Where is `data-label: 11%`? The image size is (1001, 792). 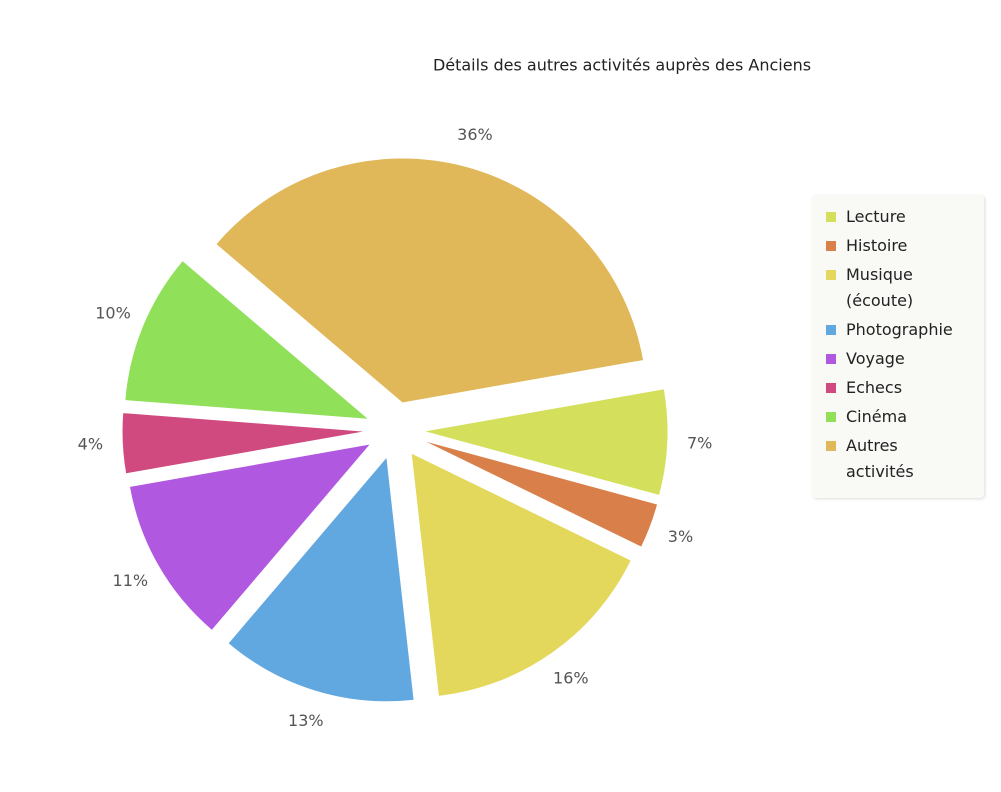 data-label: 11% is located at coordinates (131, 580).